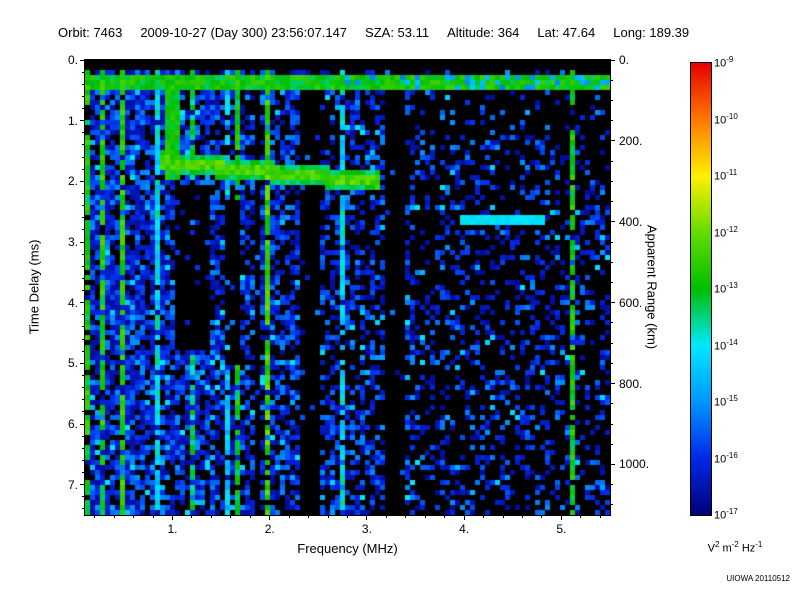 This screenshot has height=600, width=800. What do you see at coordinates (726, 401) in the screenshot?
I see `colorbar-tick-label: 10-15` at bounding box center [726, 401].